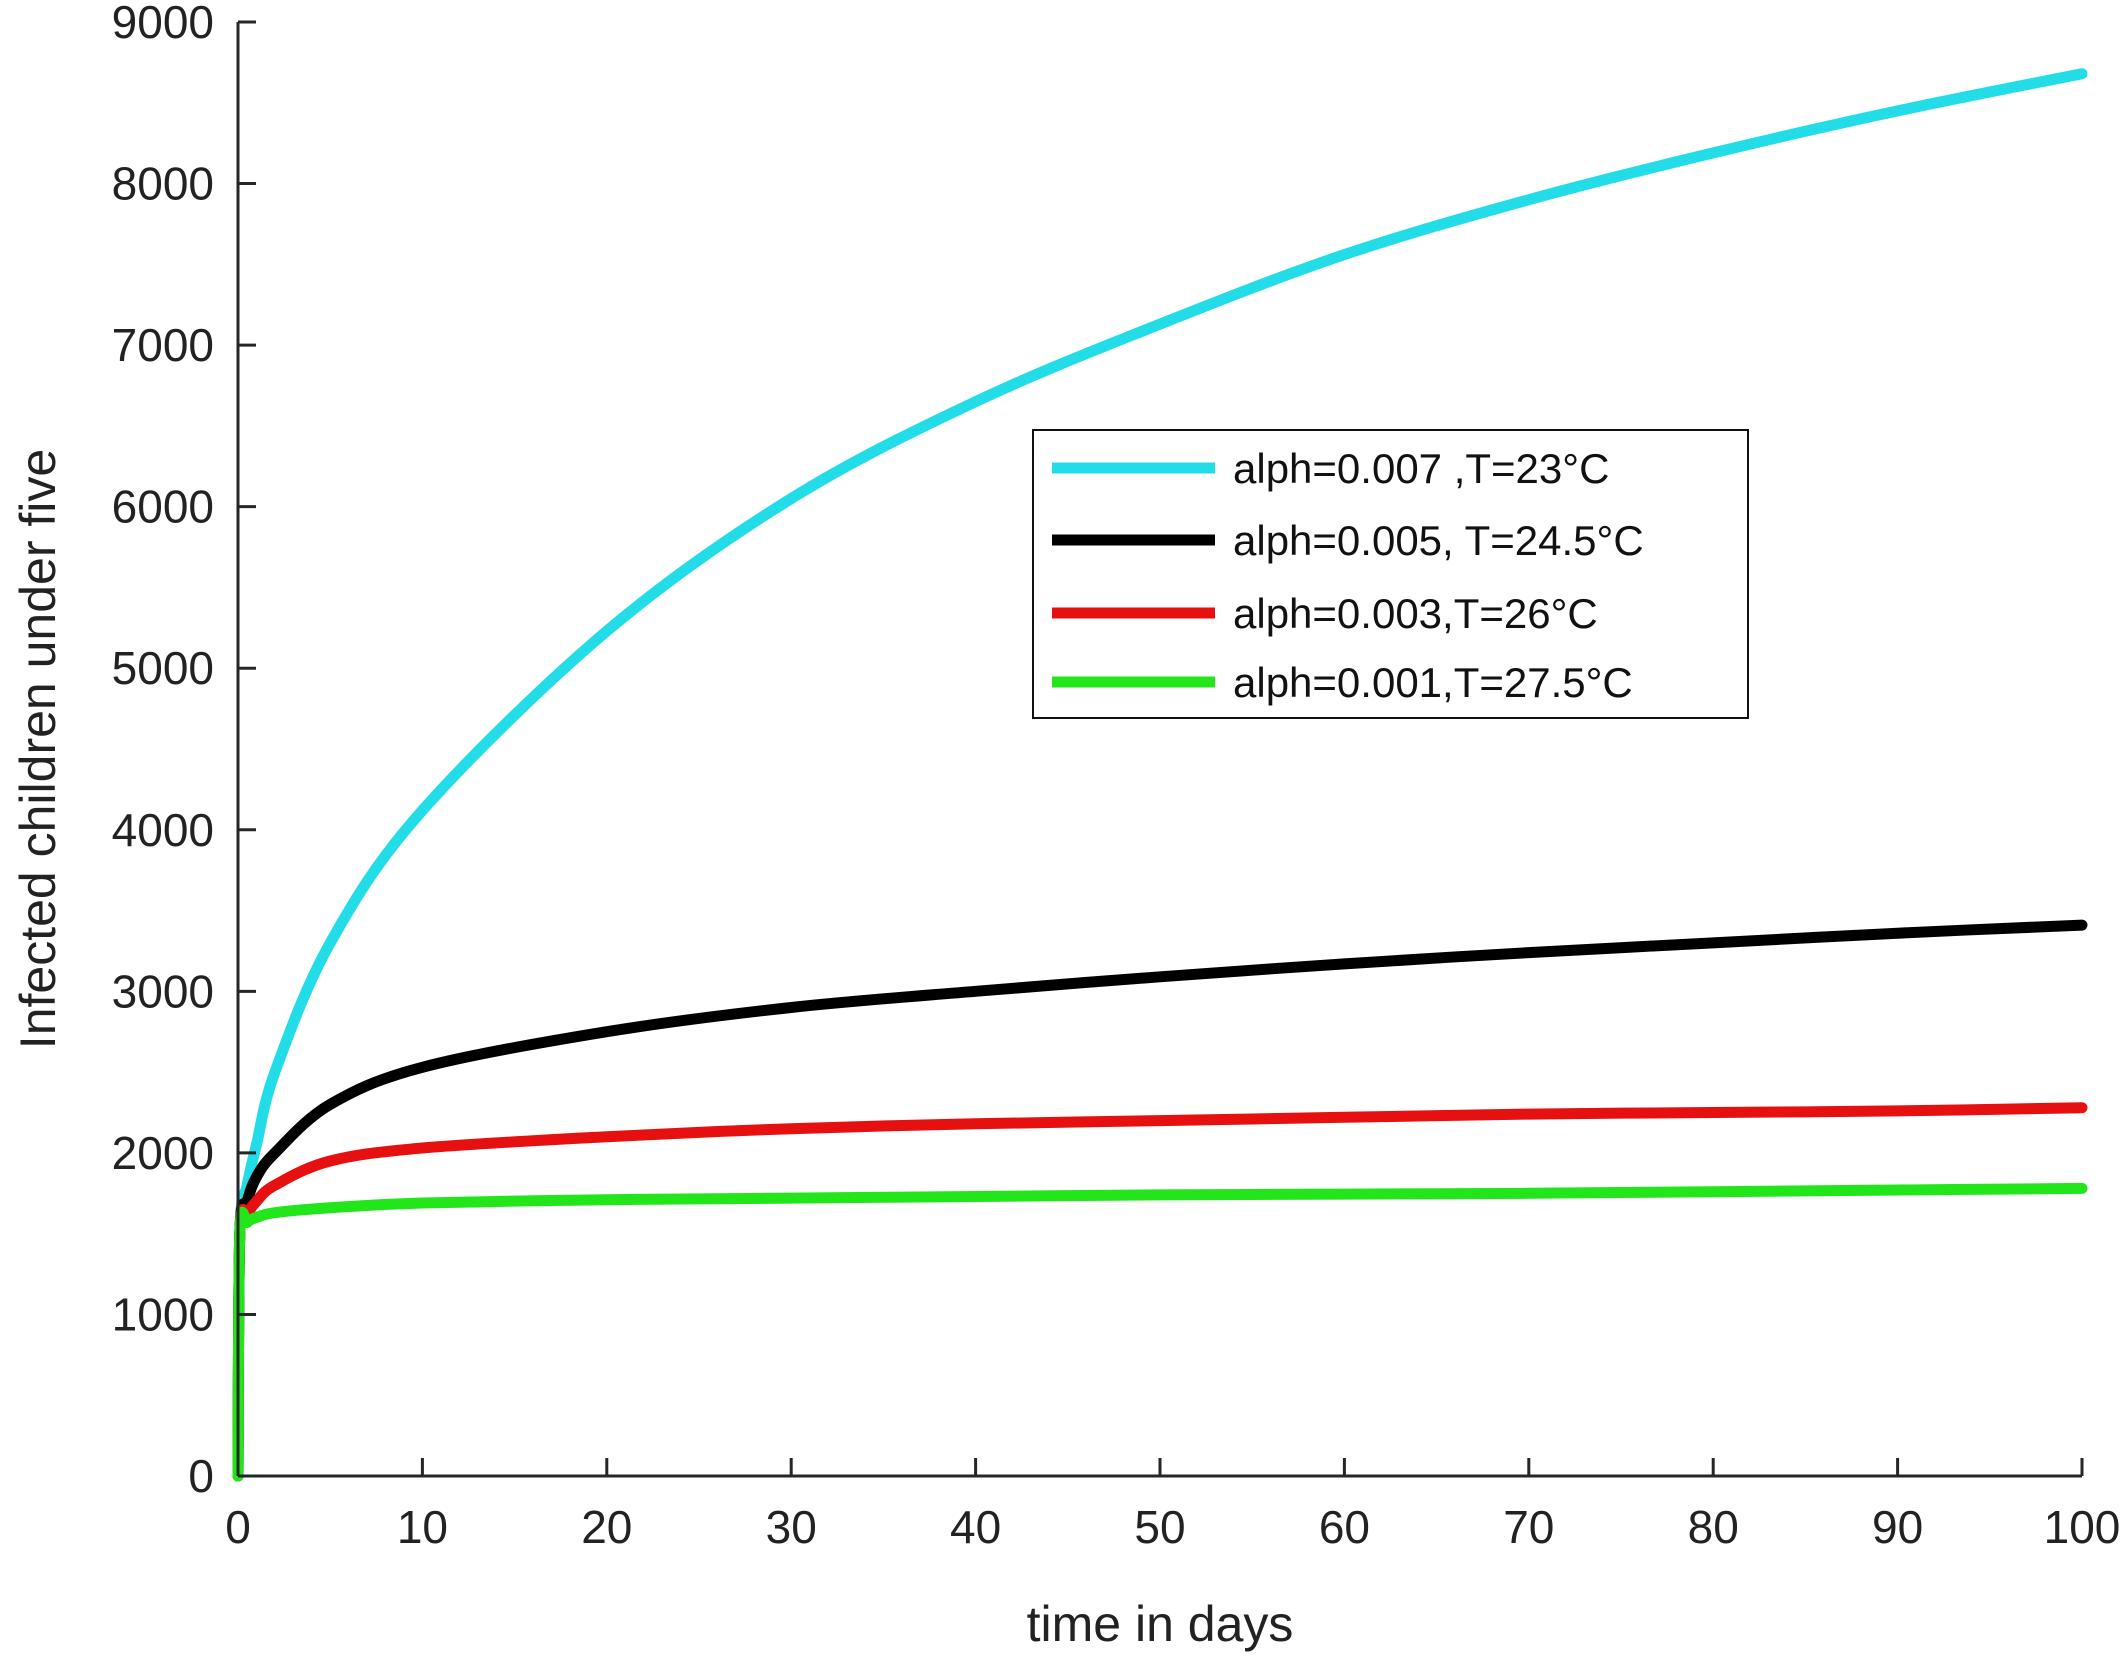 The image size is (2128, 1660). Describe the element at coordinates (1421, 468) in the screenshot. I see `legend-label-0: alph=0.007 ,T=23°C` at that location.